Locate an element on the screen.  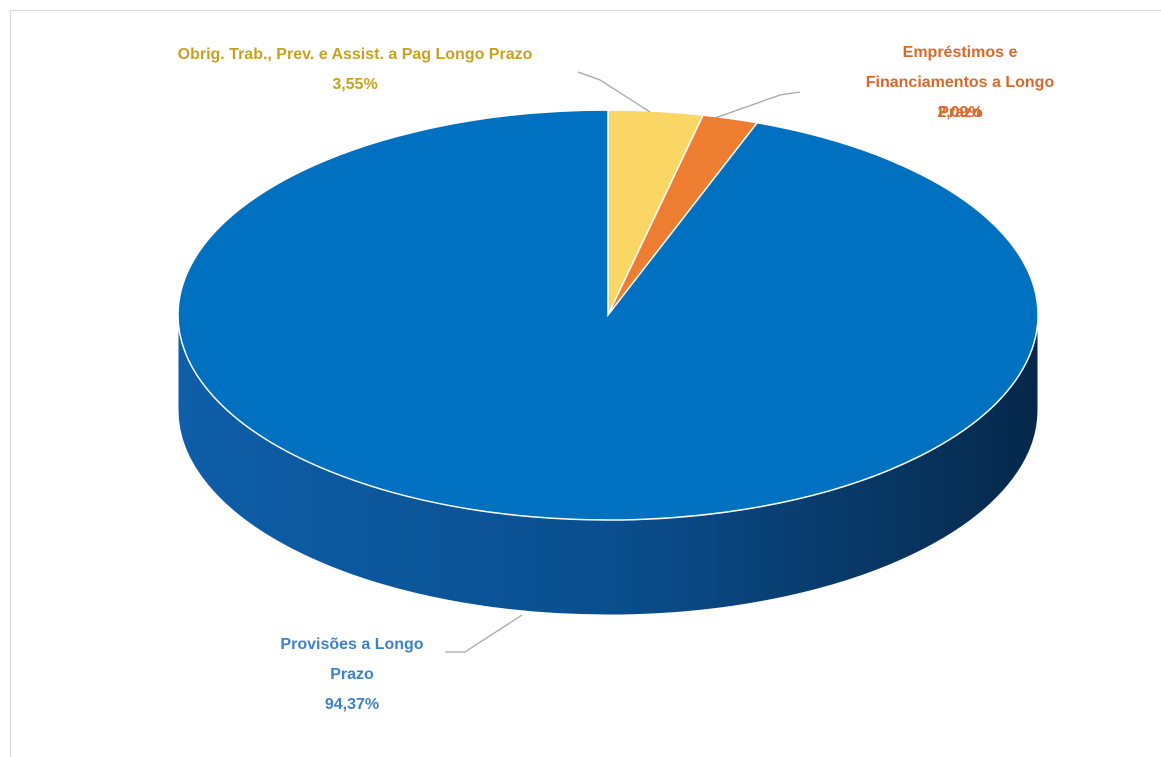
data-label-name: Provisões a Longo Prazo is located at coordinates (352, 659).